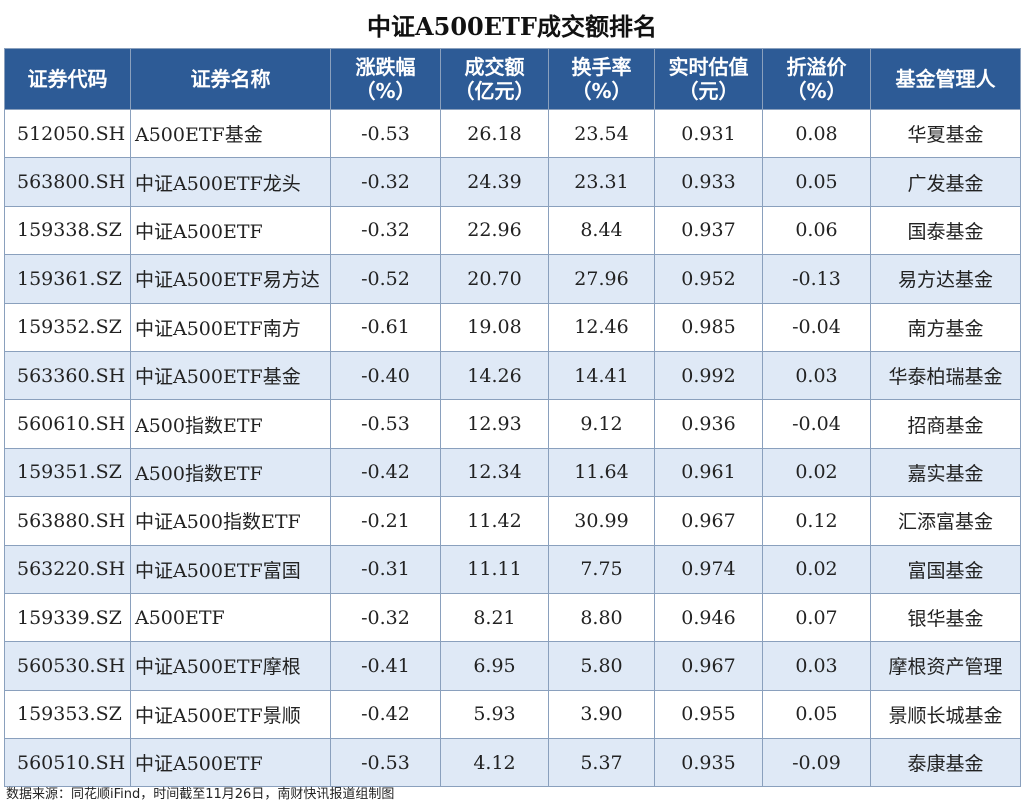  What do you see at coordinates (601, 472) in the screenshot?
I see `cell-turnover-rate: 11.64` at bounding box center [601, 472].